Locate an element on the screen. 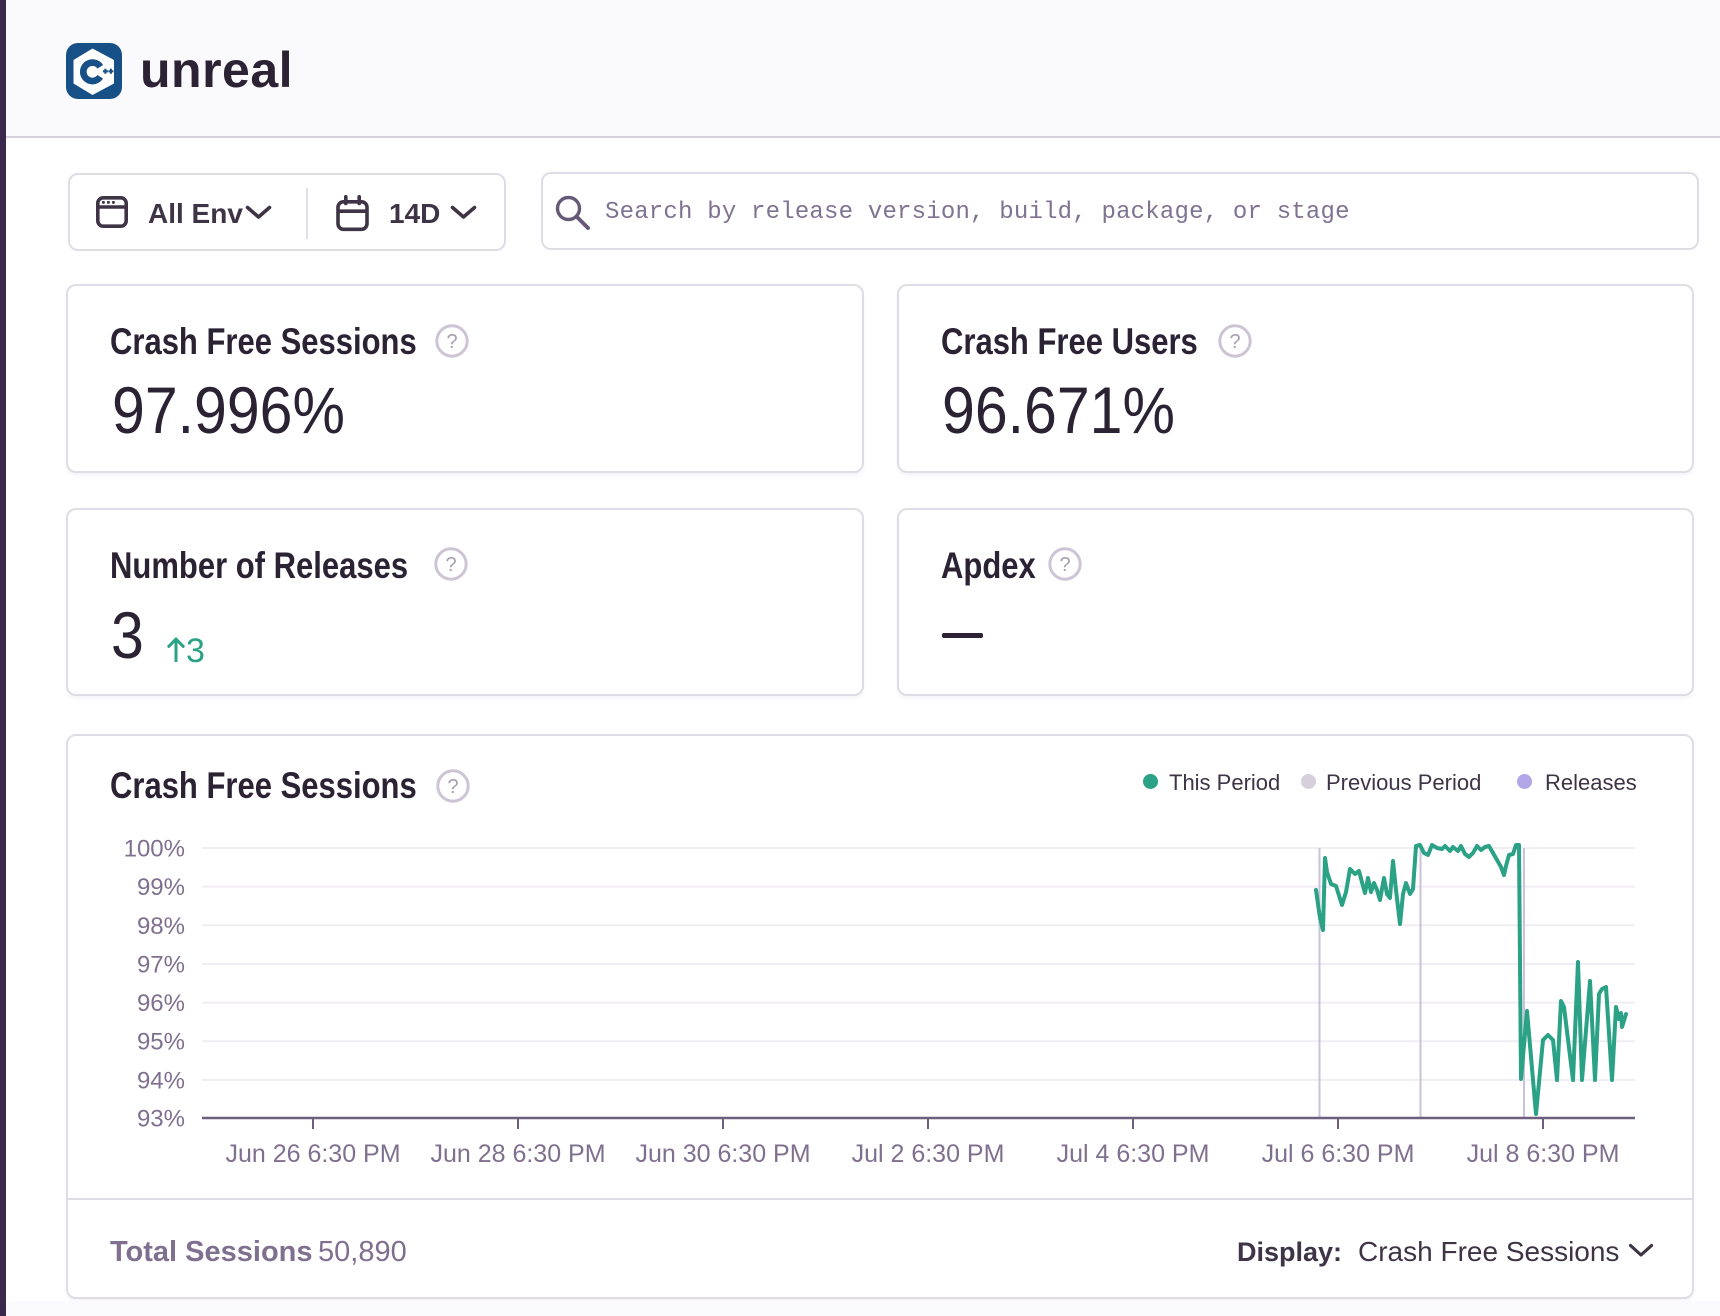 The width and height of the screenshot is (1720, 1316). svg-text: 100% is located at coordinates (154, 849).